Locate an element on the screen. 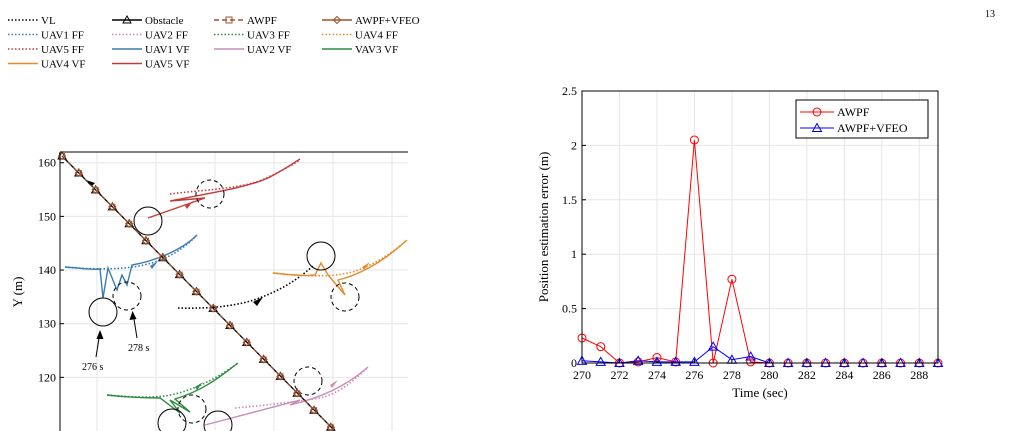 This screenshot has height=431, width=1009. legend-label-0: VL is located at coordinates (48, 21).